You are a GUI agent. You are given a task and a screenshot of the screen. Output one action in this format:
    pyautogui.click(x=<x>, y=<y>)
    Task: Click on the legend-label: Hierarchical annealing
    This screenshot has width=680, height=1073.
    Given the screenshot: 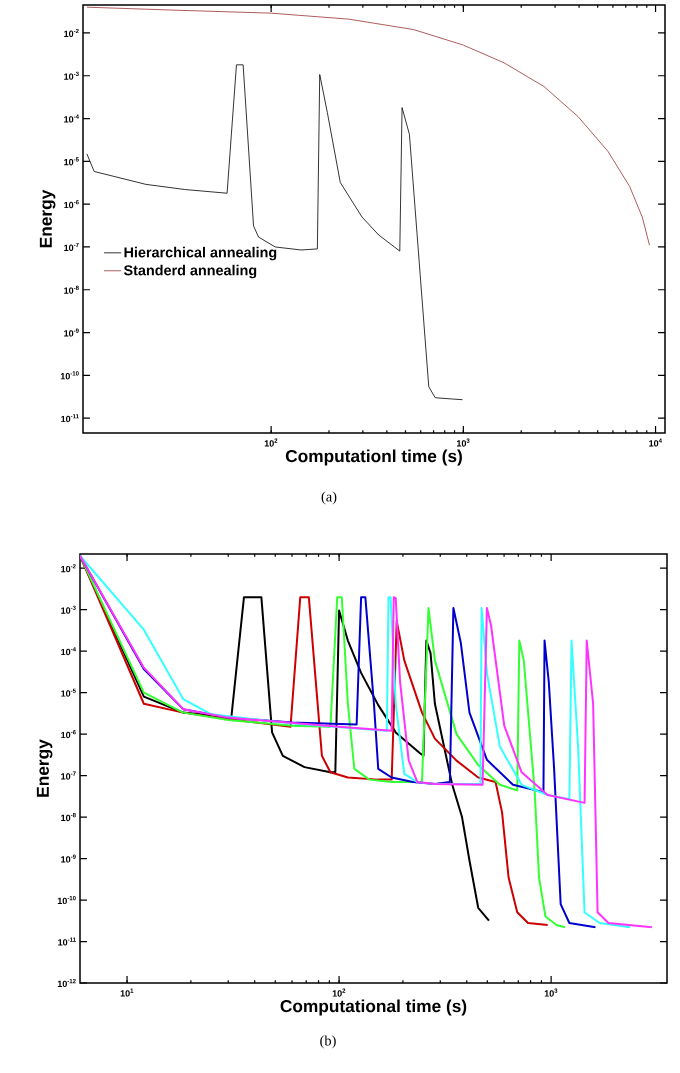 What is the action you would take?
    pyautogui.click(x=200, y=253)
    